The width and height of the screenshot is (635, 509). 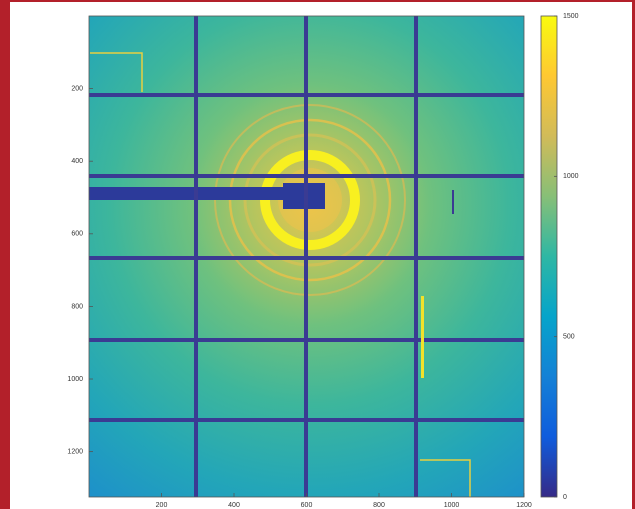 What do you see at coordinates (77, 234) in the screenshot?
I see `y-tick-label: 600` at bounding box center [77, 234].